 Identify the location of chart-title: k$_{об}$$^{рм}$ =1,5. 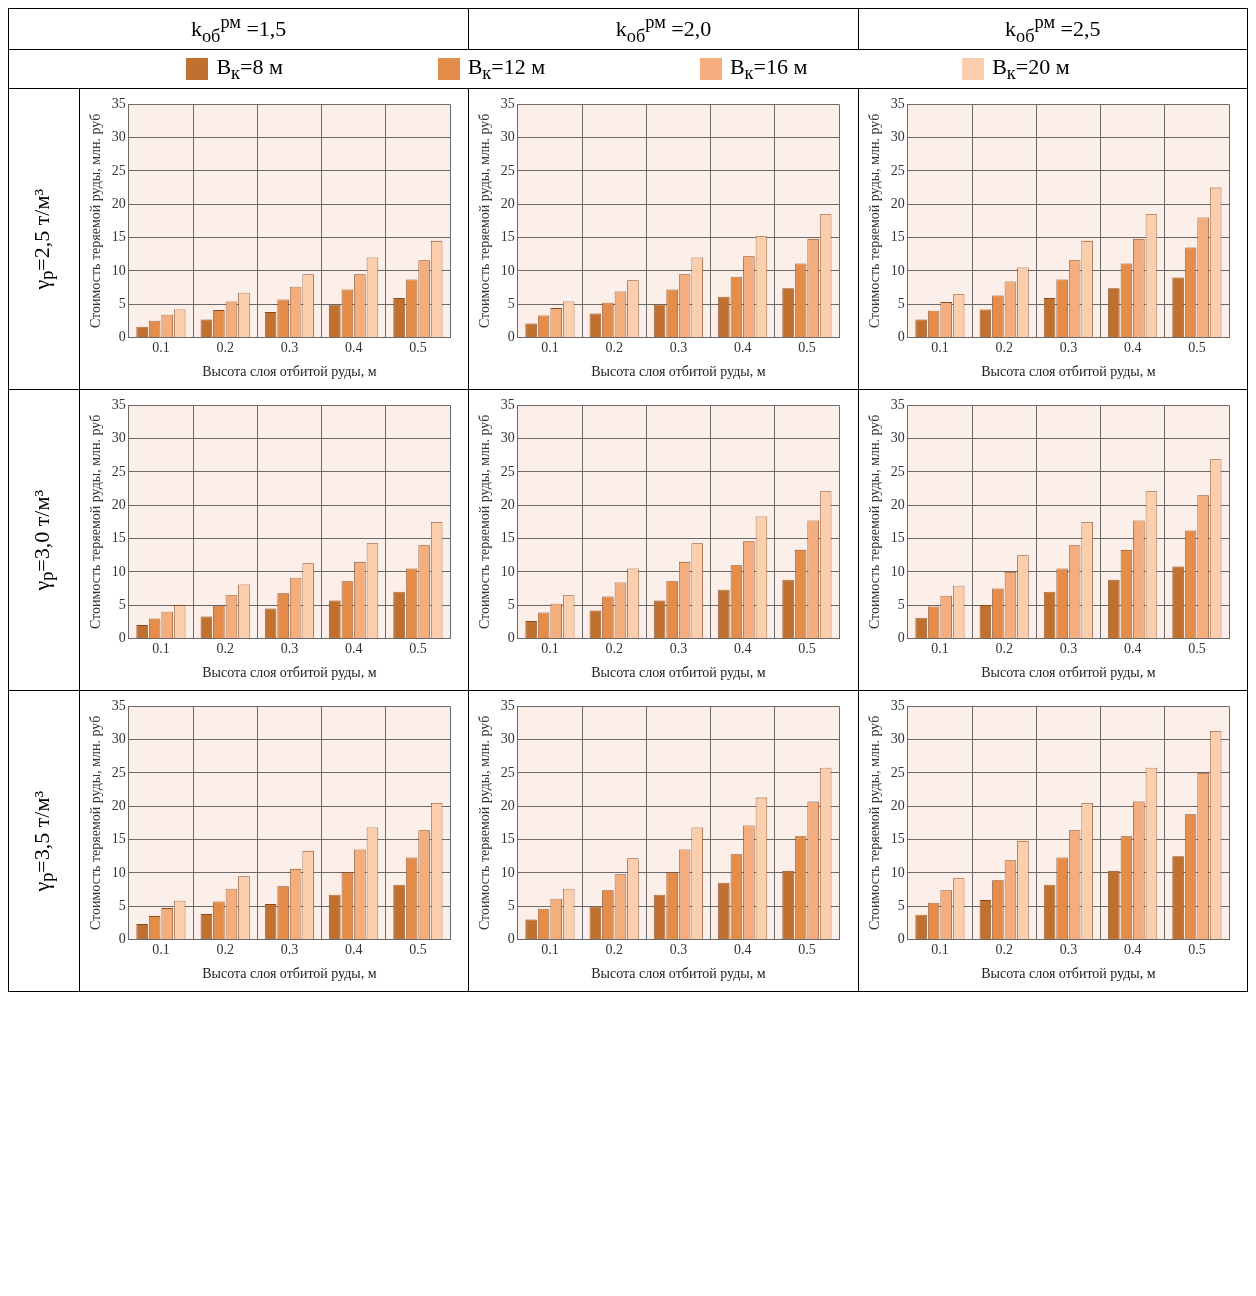
(238, 29).